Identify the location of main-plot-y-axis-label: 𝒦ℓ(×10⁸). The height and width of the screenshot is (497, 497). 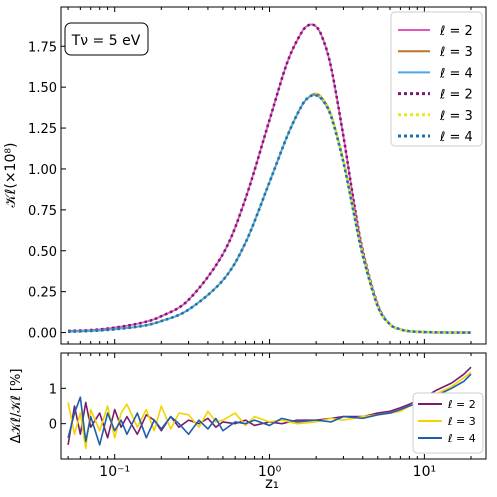
(11, 175).